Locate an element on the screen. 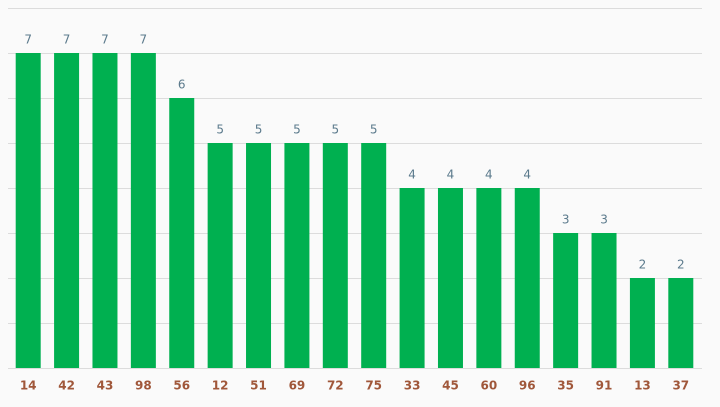 This screenshot has height=407, width=720. x-tick-label: 56 is located at coordinates (181, 386).